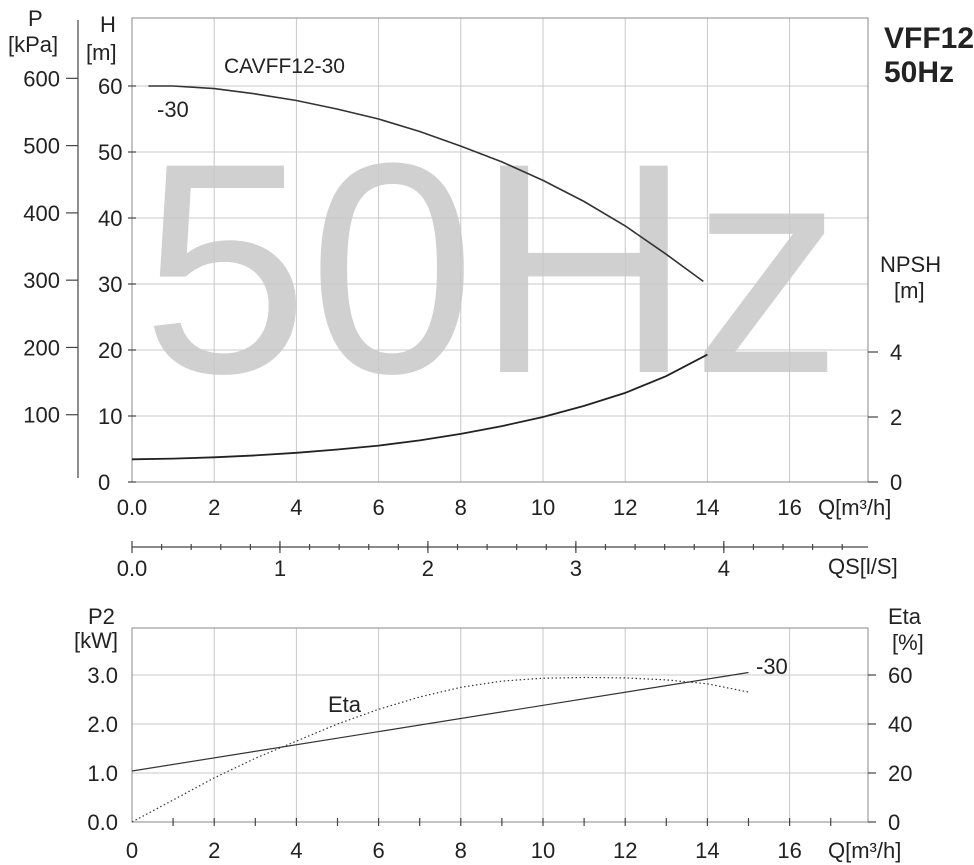 The height and width of the screenshot is (865, 974). What do you see at coordinates (461, 850) in the screenshot?
I see `bottom-x-tick-label: 8` at bounding box center [461, 850].